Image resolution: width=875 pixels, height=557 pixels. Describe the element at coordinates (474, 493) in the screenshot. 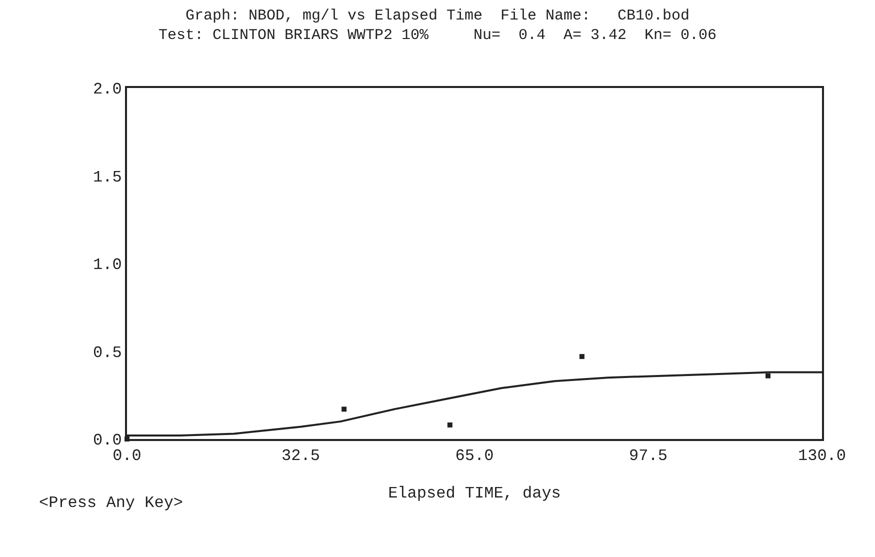

I see `x-axis-title: Elapsed TIME, days` at that location.